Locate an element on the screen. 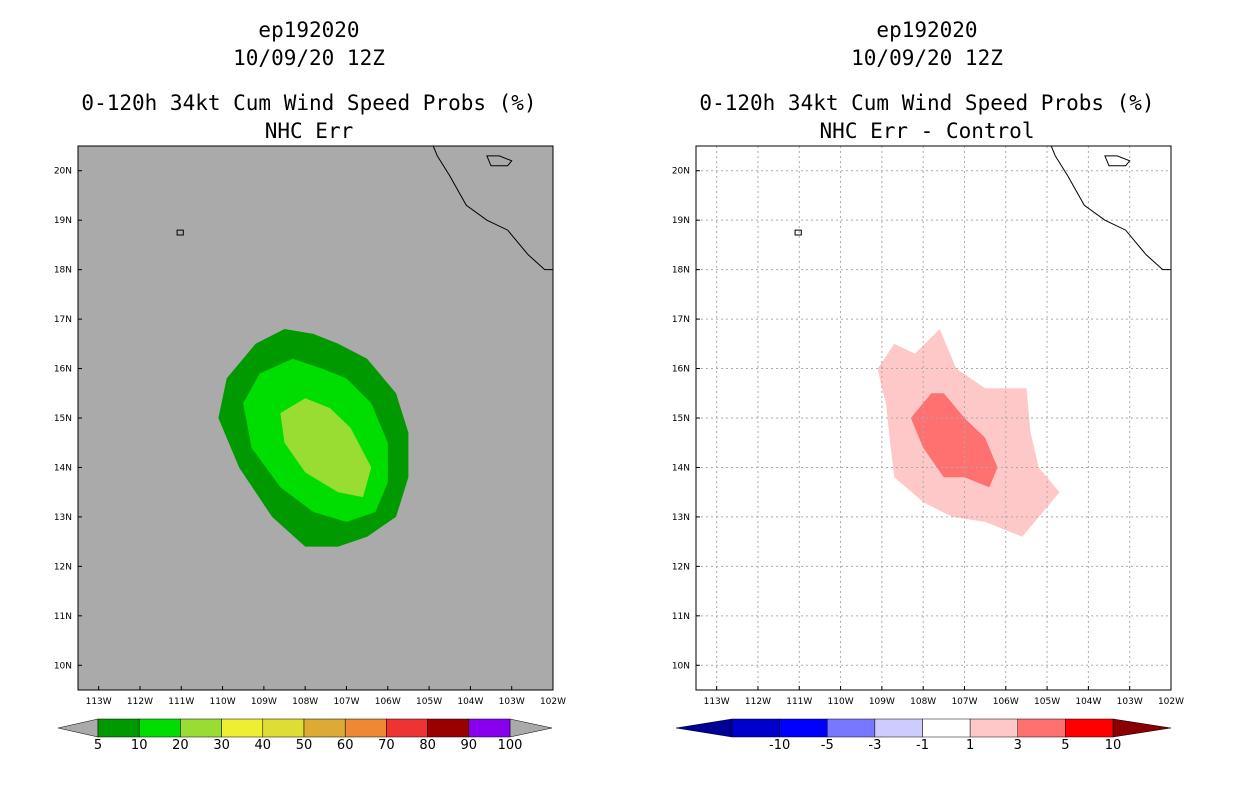  x-tick-label: 107W is located at coordinates (964, 702).